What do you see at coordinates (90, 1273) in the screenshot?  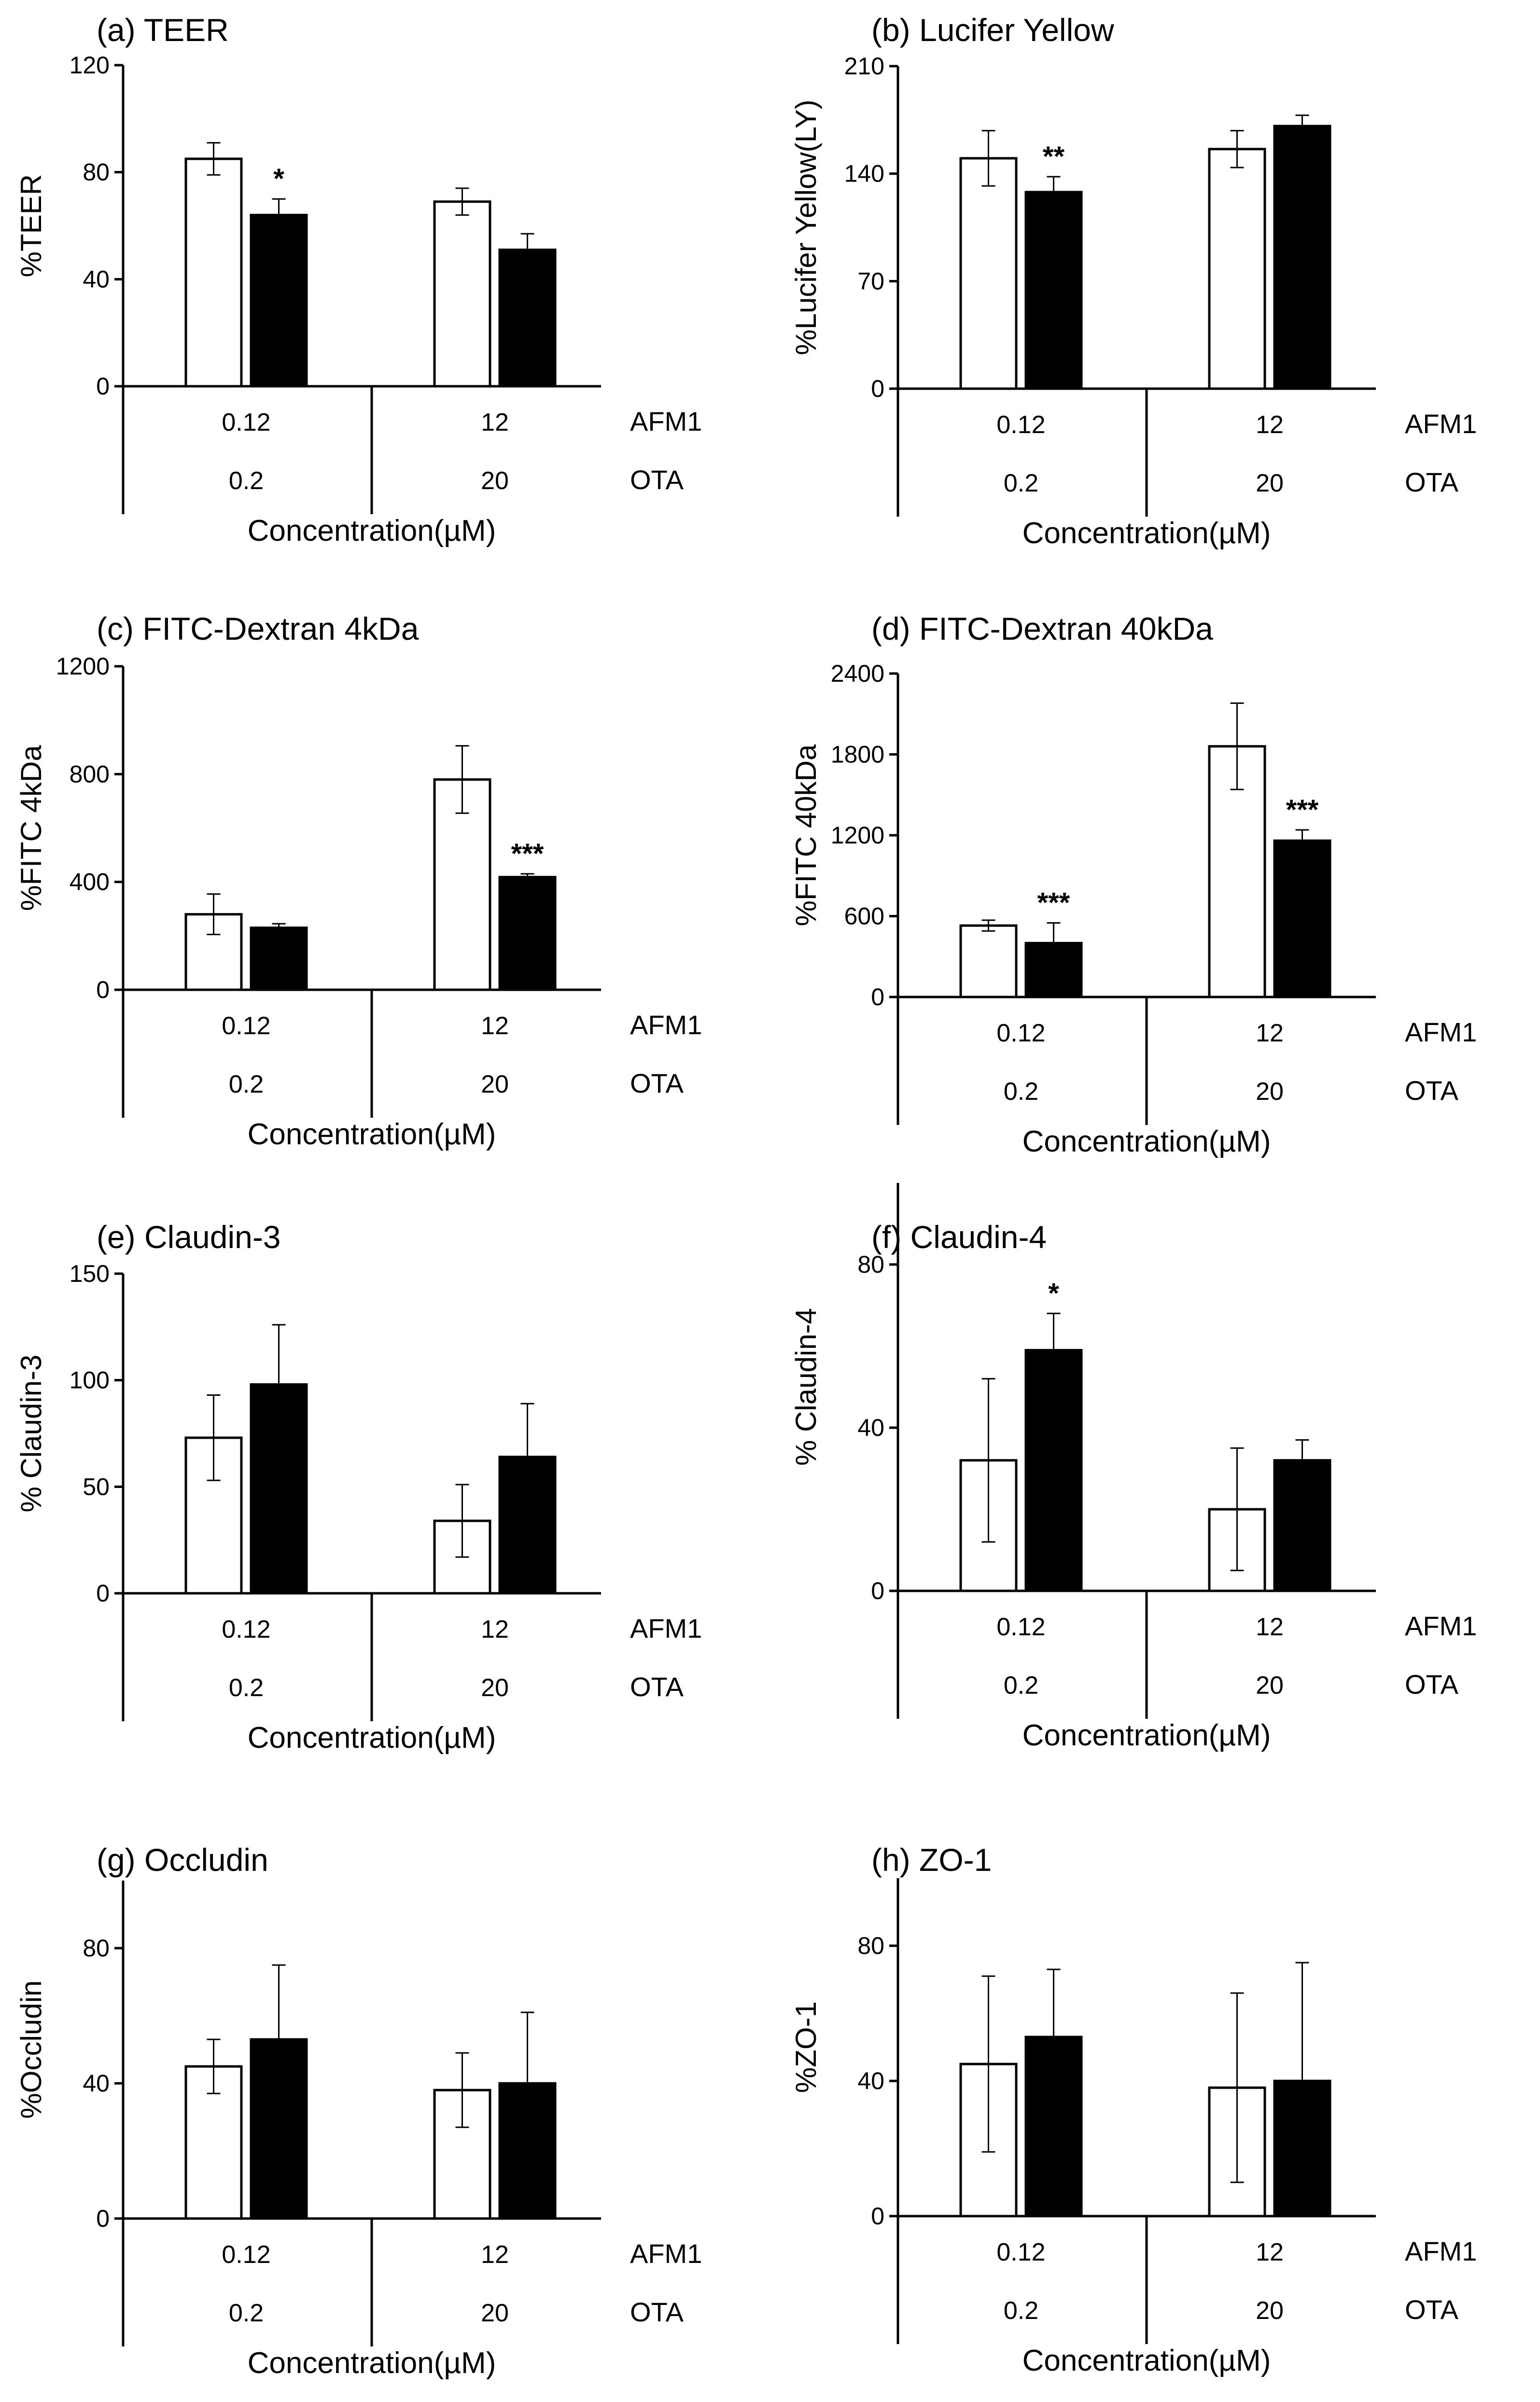 I see `y-tick-label: 150` at bounding box center [90, 1273].